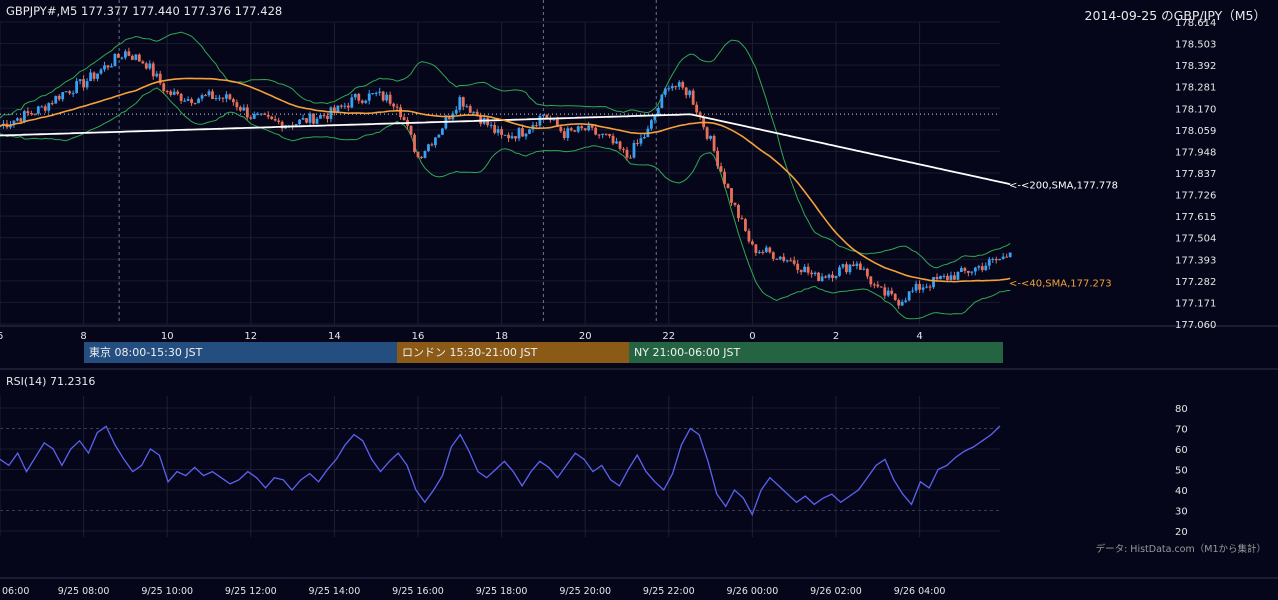  What do you see at coordinates (250, 336) in the screenshot?
I see `price-x-tick: 12` at bounding box center [250, 336].